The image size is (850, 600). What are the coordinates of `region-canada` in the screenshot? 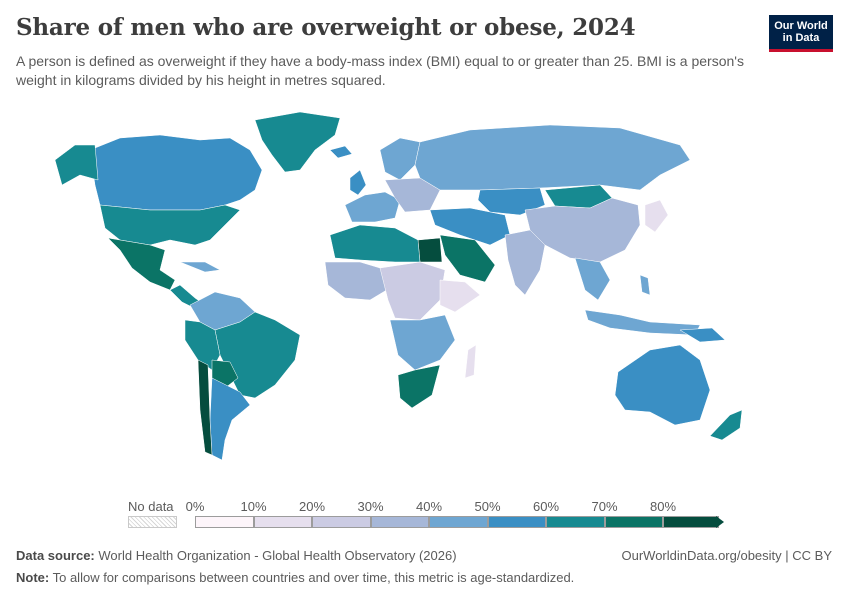 It's located at (176, 172).